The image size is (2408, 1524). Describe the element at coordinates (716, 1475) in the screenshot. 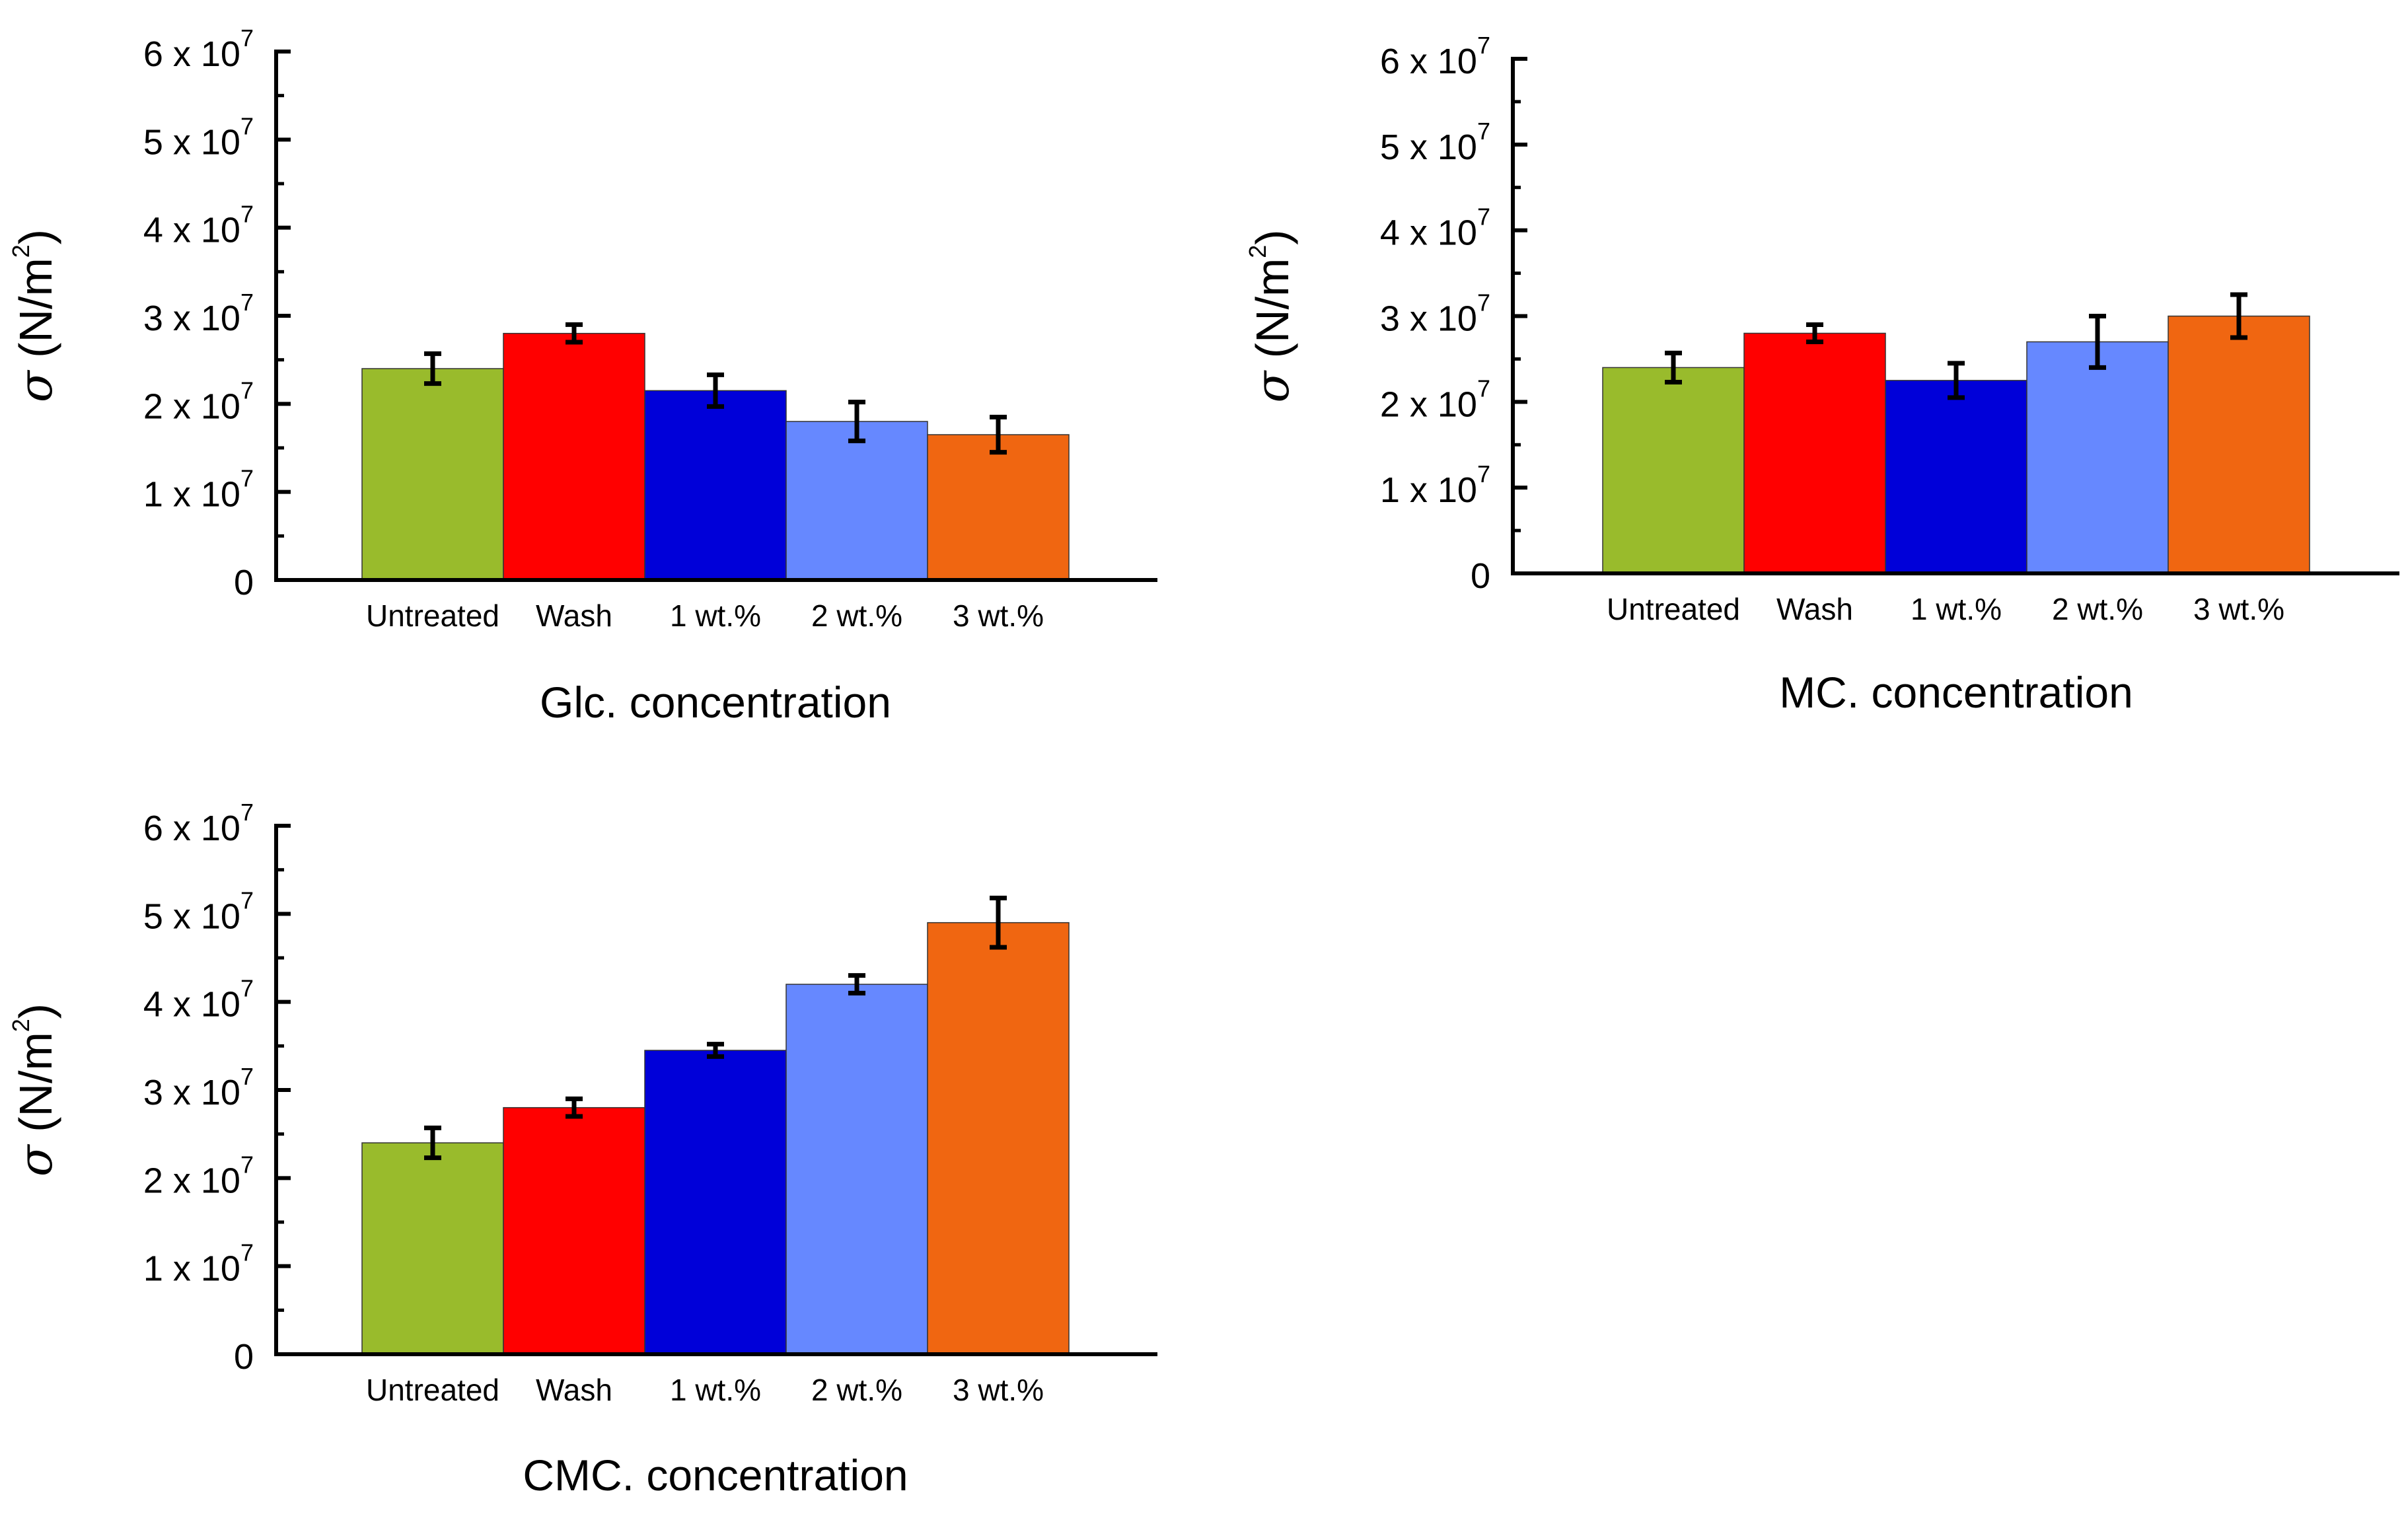

I see `x-axis-title: CMC. concentration` at that location.